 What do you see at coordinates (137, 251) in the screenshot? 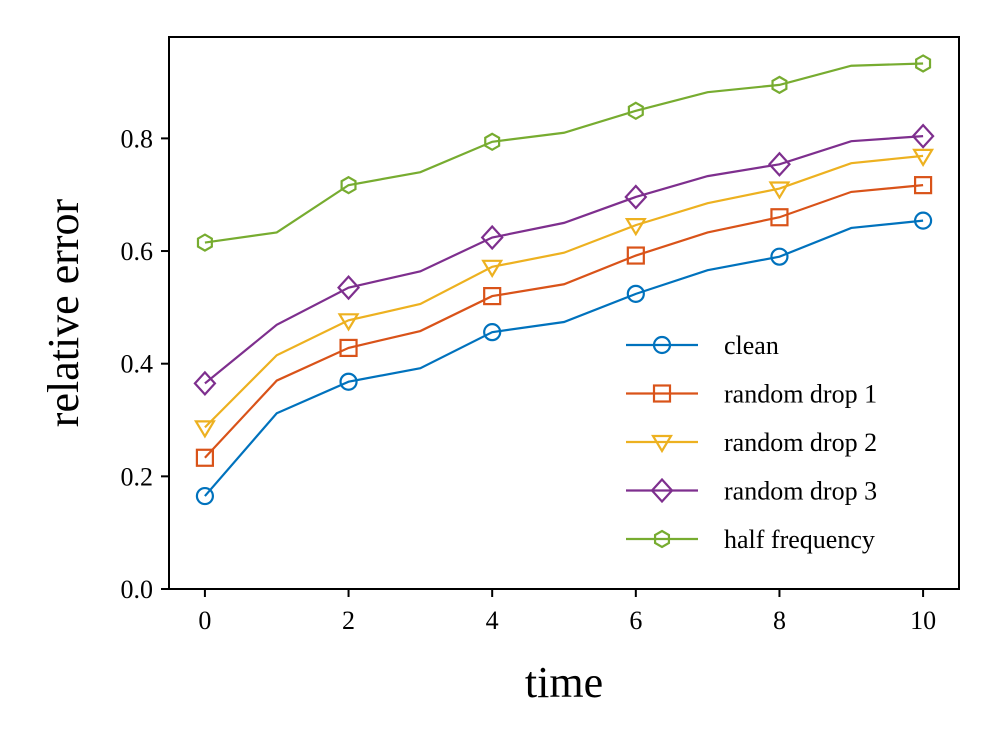
I see `y-tick-label: 0.6` at bounding box center [137, 251].